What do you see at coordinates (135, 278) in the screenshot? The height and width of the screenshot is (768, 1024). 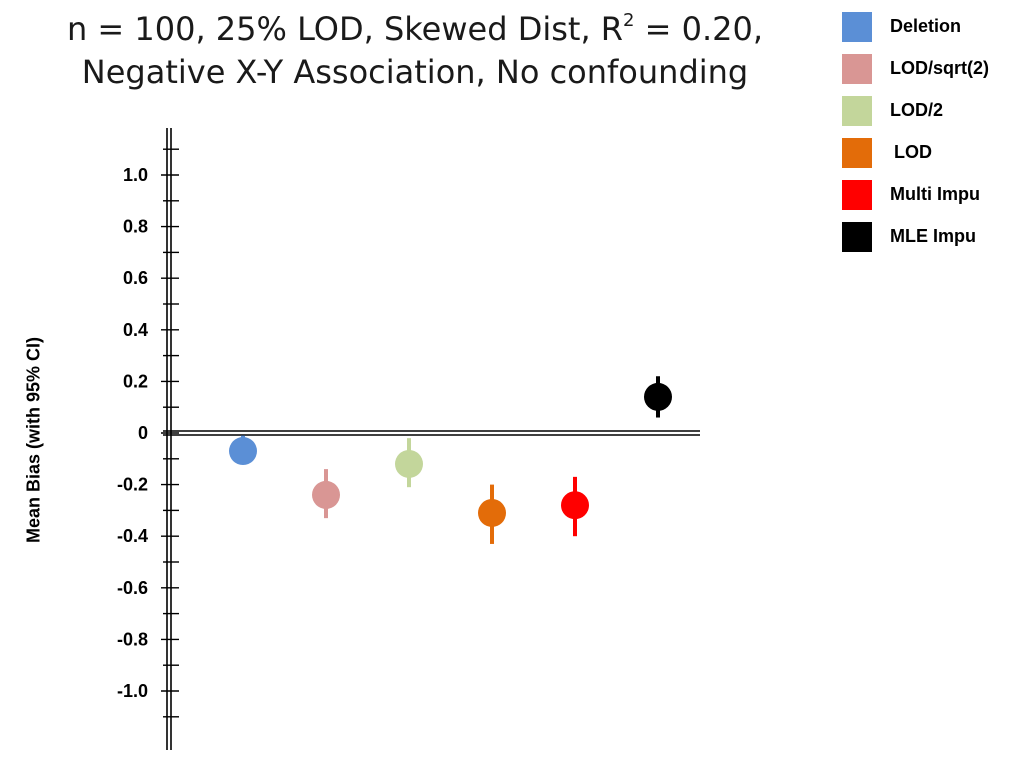 I see `y-tick-label: 0.6` at bounding box center [135, 278].